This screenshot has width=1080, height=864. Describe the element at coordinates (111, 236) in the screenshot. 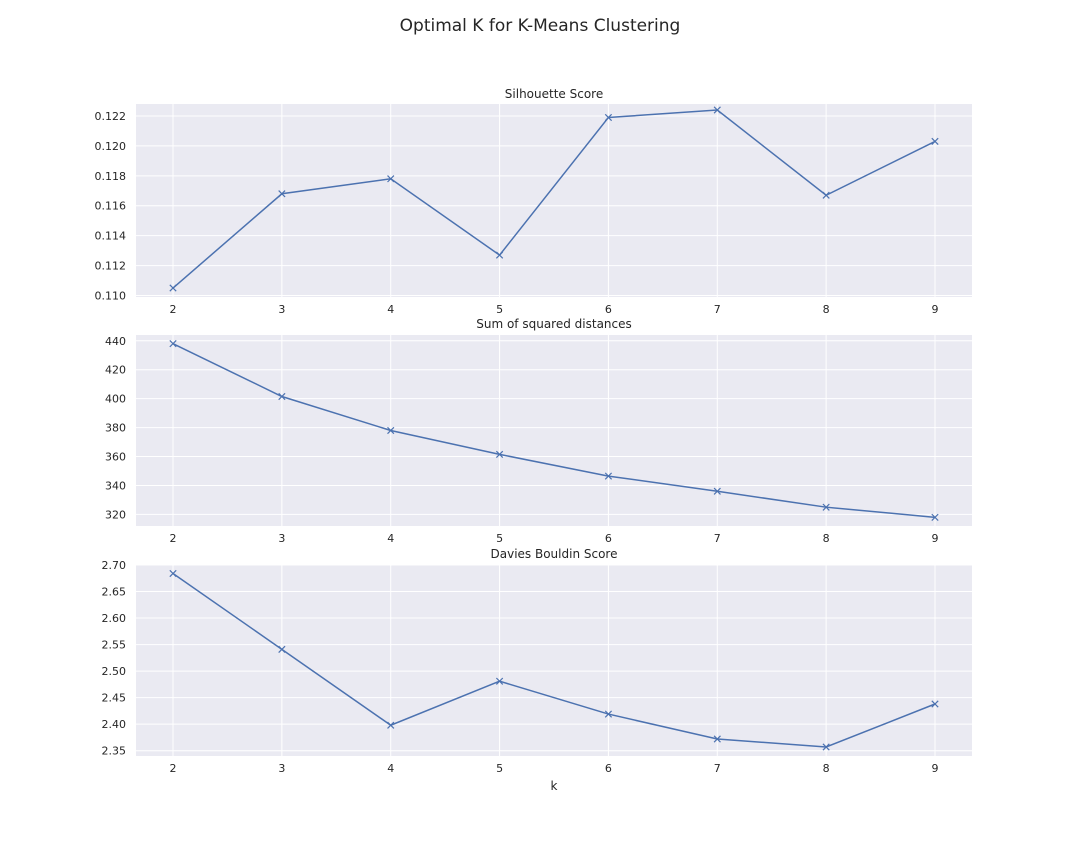

I see `y-tick-label: 0.114` at that location.